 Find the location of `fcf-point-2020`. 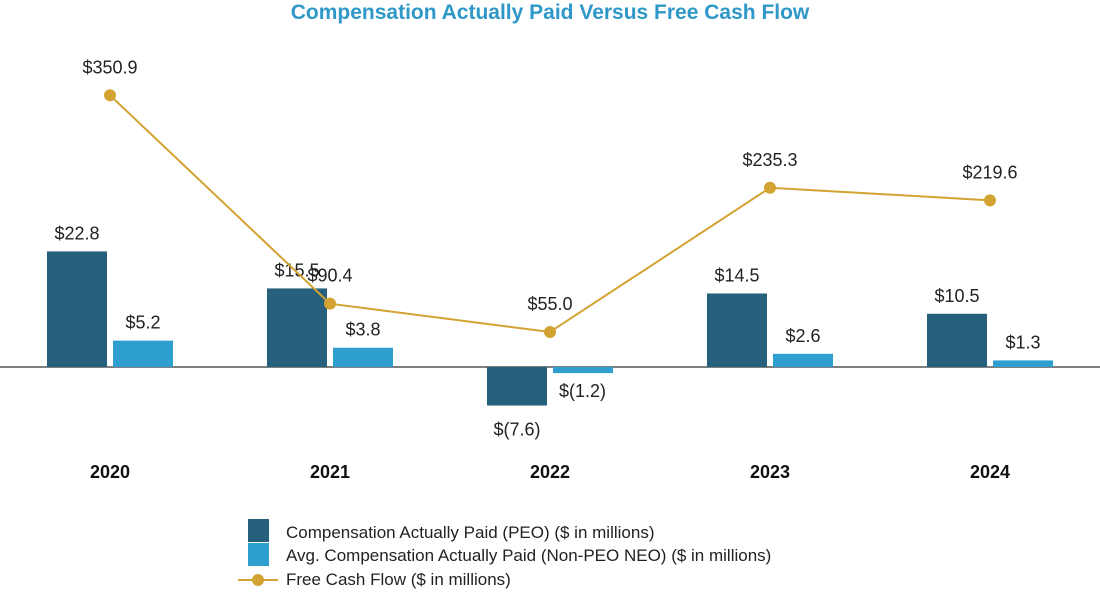

fcf-point-2020 is located at coordinates (110, 95).